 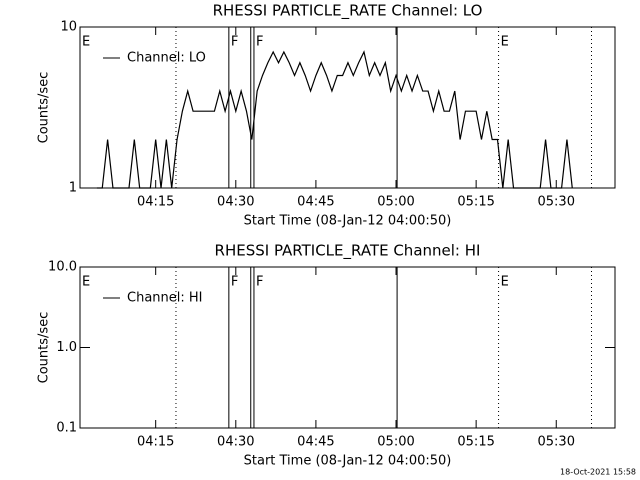 I want to click on y-tick-label: 10.0, so click(x=62, y=267).